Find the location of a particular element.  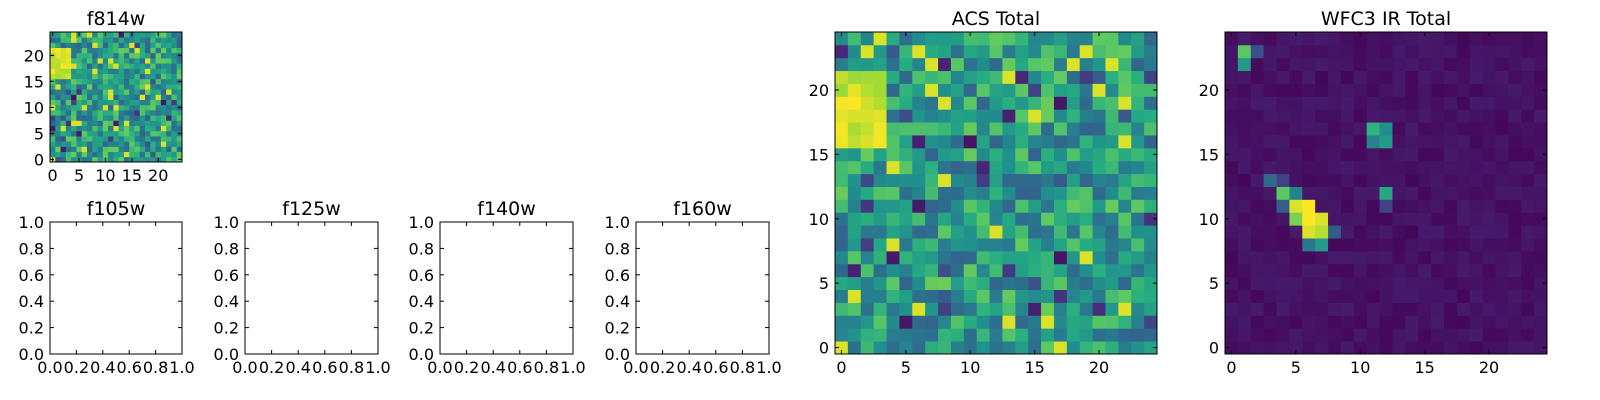

x-tick-label: 1.0 is located at coordinates (768, 367).